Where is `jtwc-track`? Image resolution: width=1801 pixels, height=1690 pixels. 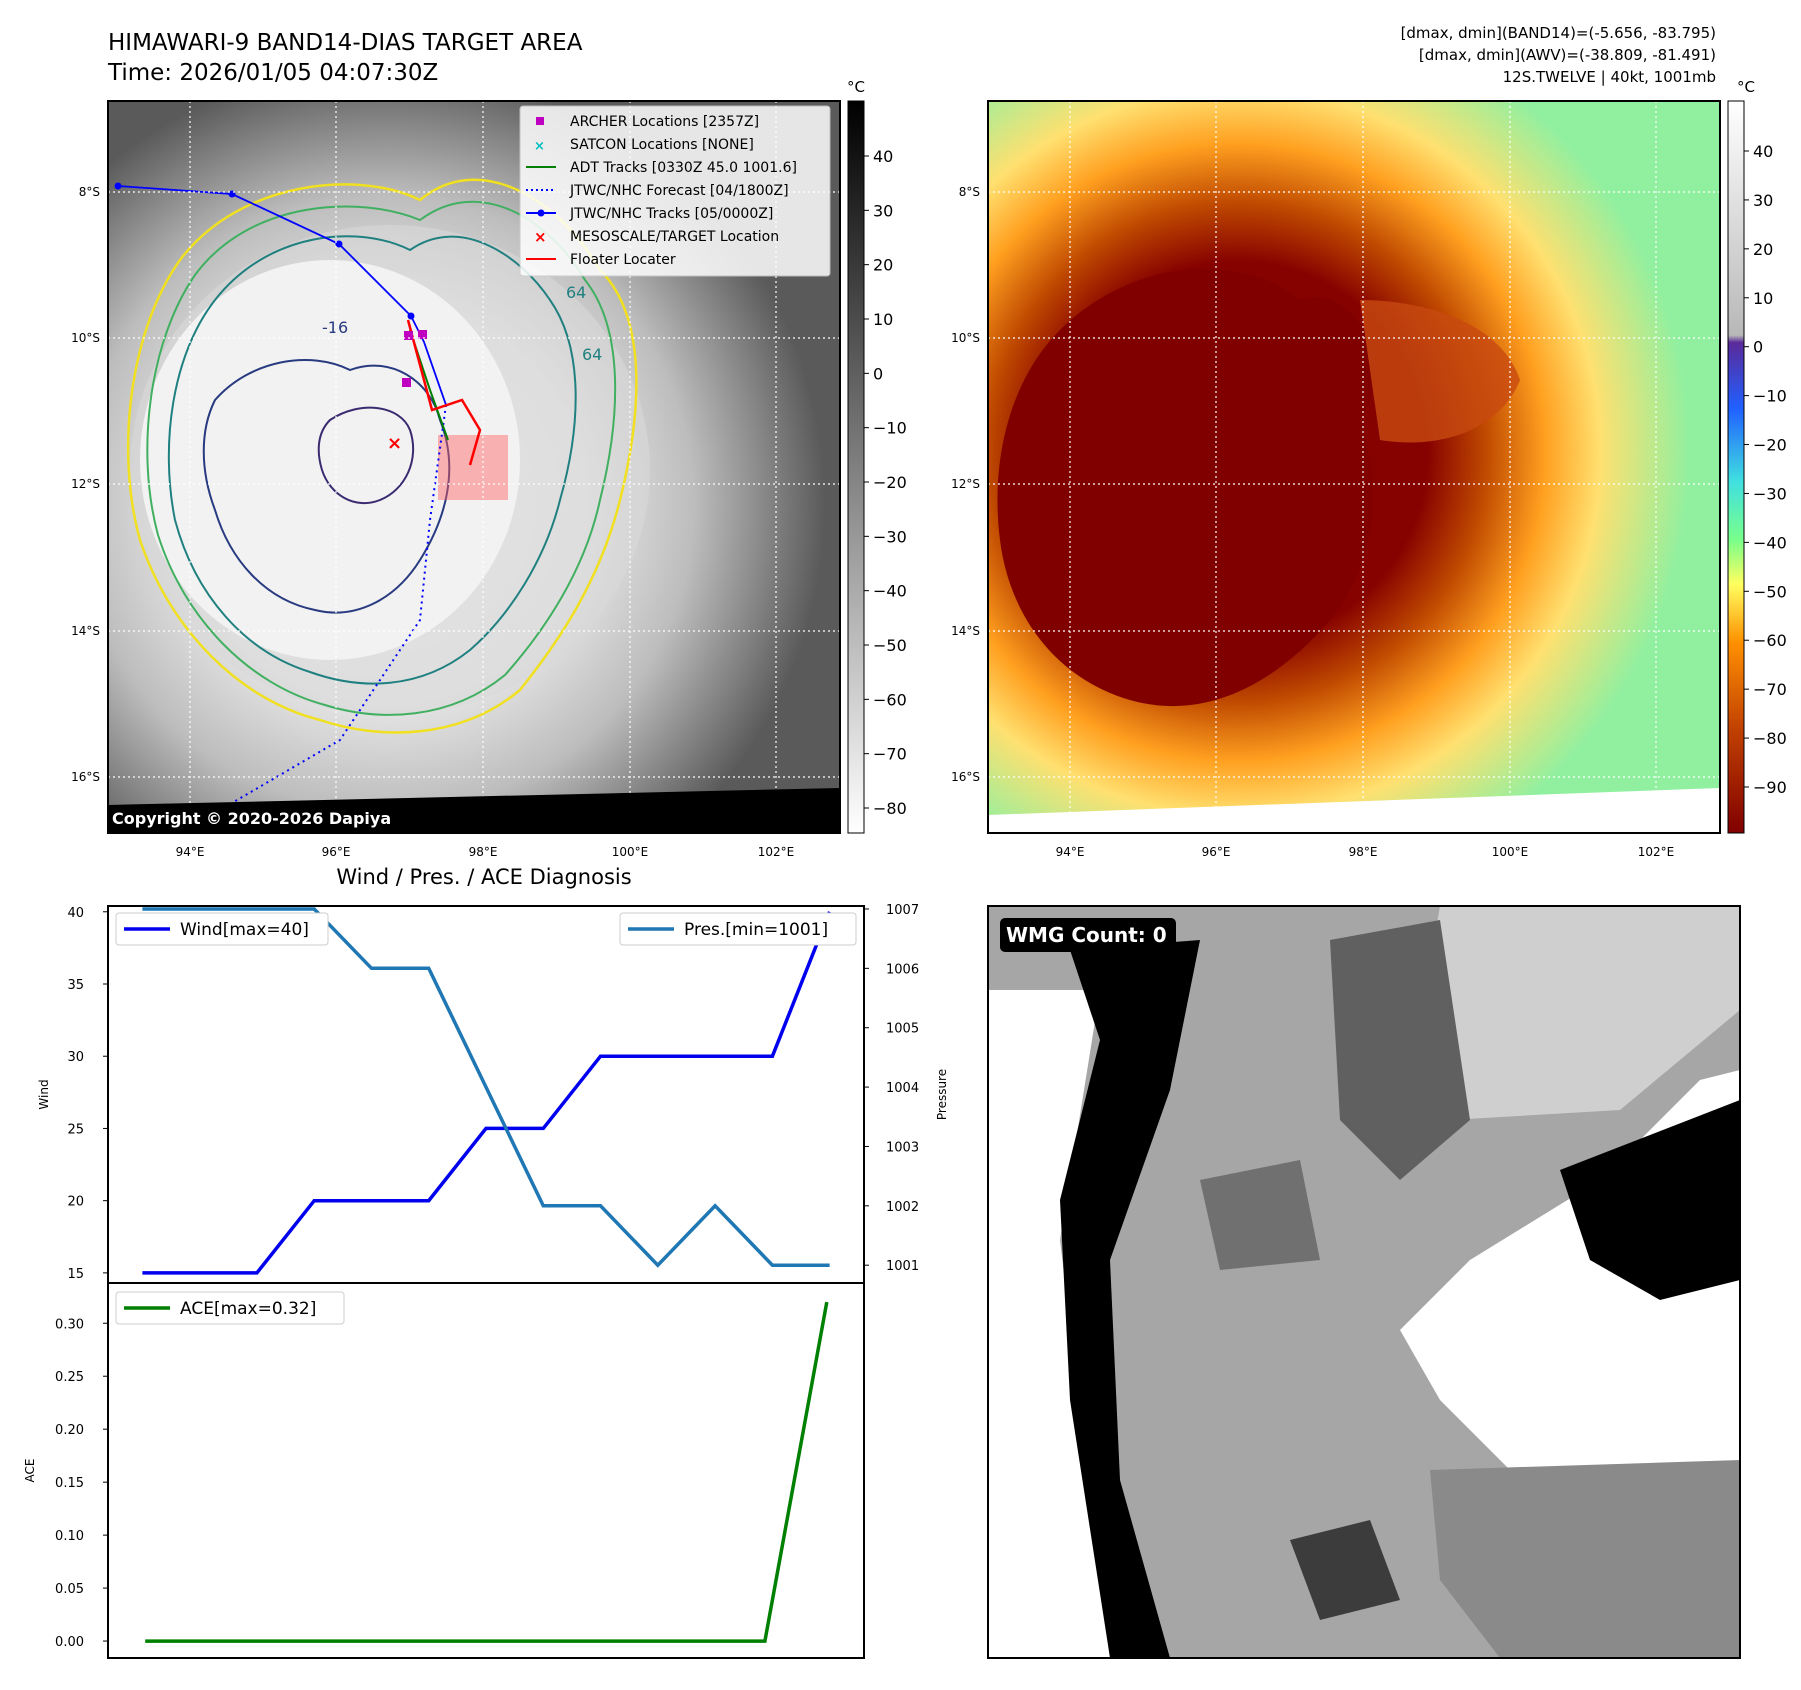 jtwc-track is located at coordinates (282, 295).